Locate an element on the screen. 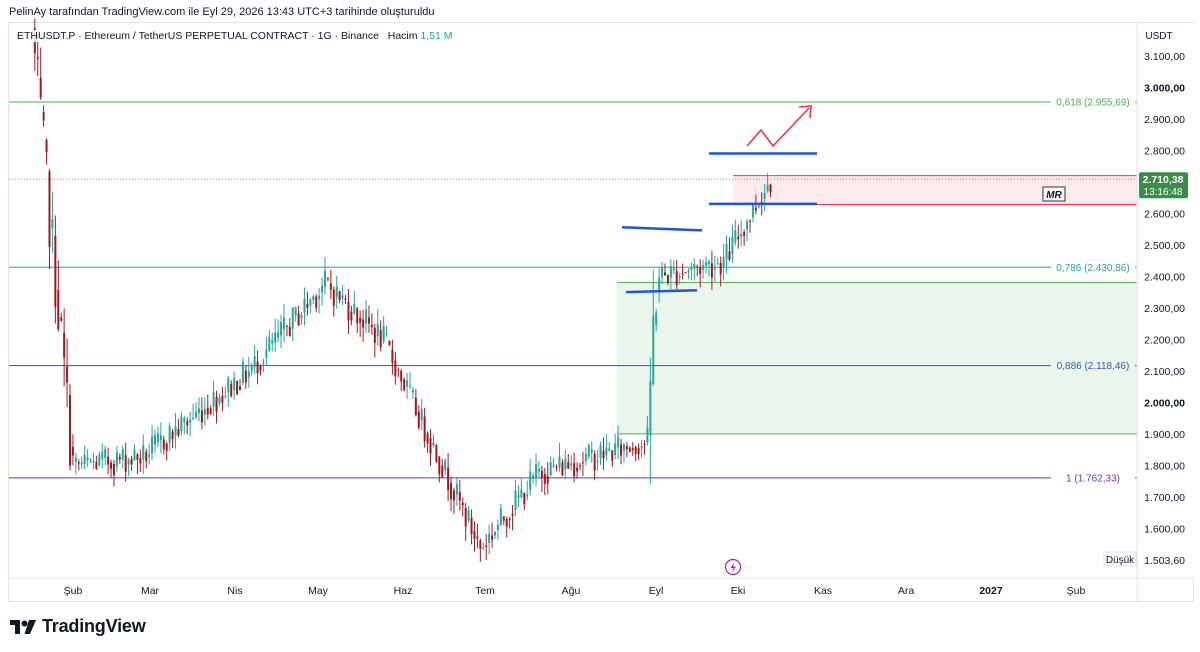 The width and height of the screenshot is (1200, 652). time-tick-label: 2027 is located at coordinates (991, 591).